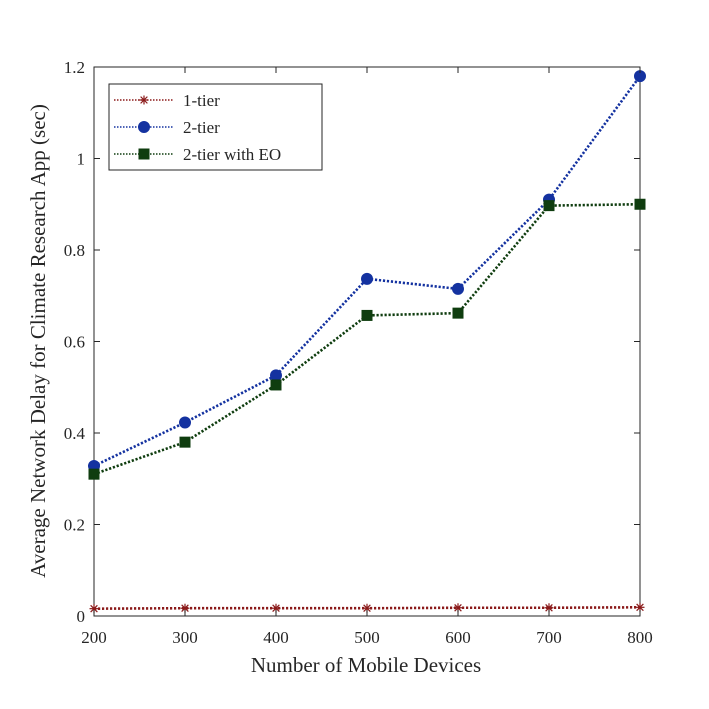 Image resolution: width=709 pixels, height=709 pixels. I want to click on y-tick-label: 1, so click(81, 159).